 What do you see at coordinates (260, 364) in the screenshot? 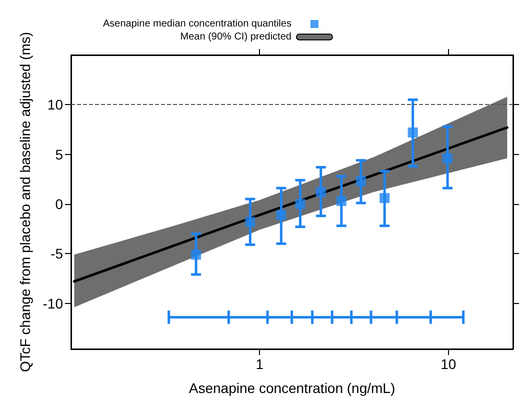
I see `x-tick-label: 1` at bounding box center [260, 364].